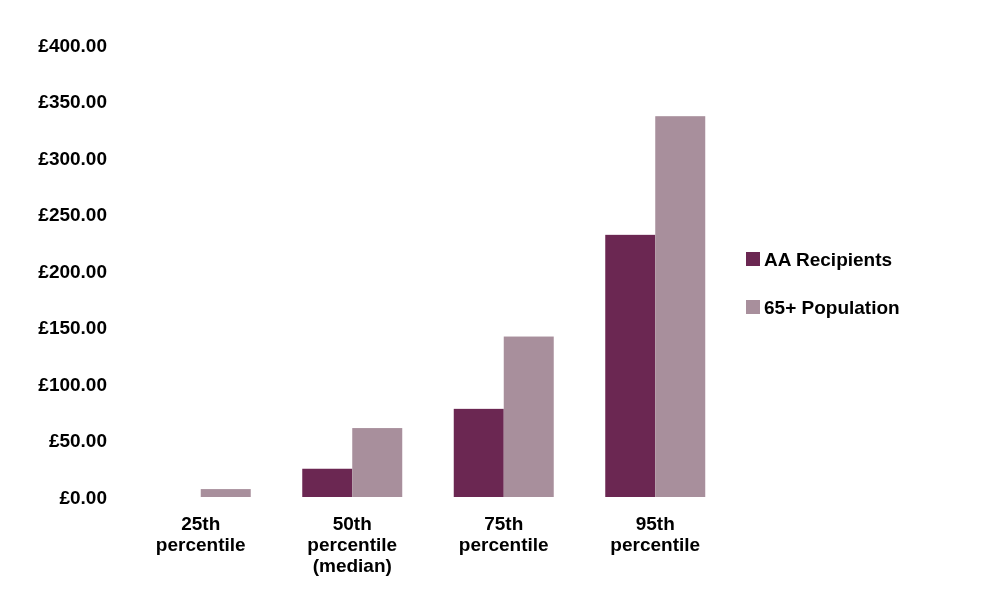  What do you see at coordinates (200, 534) in the screenshot?
I see `x-tick-label: 25th percentile` at bounding box center [200, 534].